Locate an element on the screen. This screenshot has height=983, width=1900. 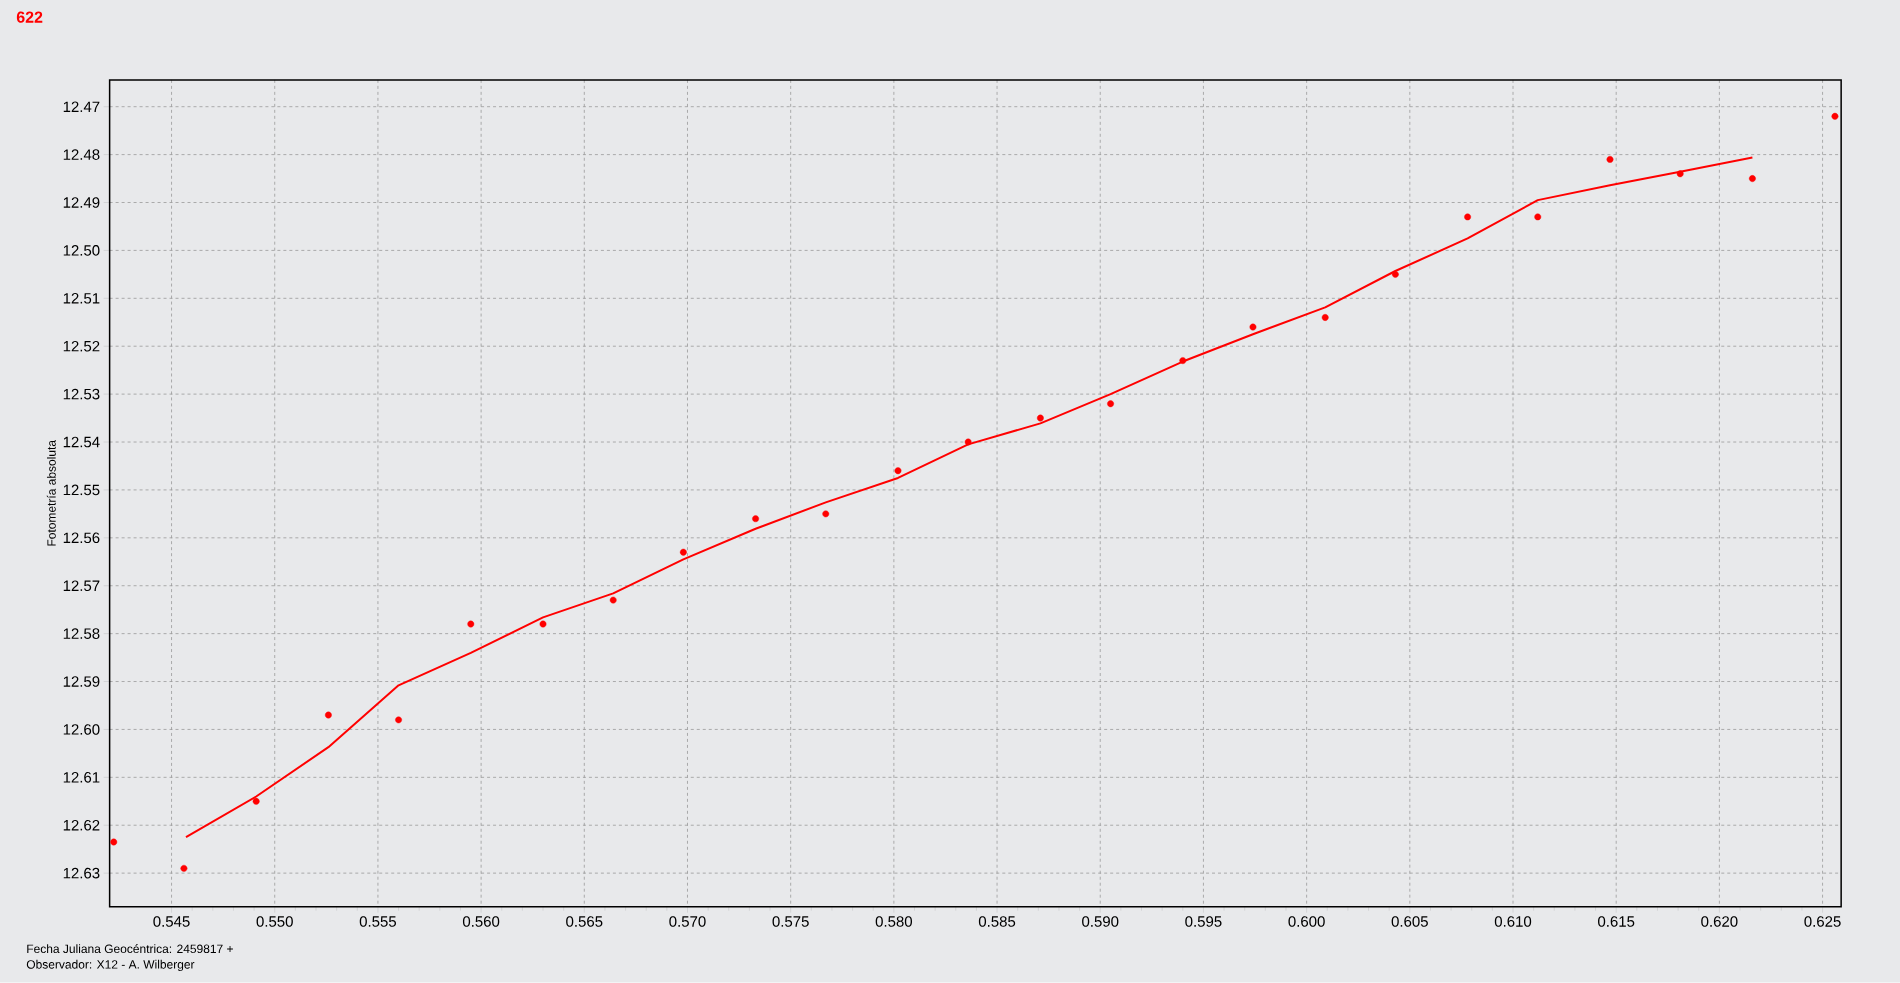
x-tick-label: 0.585 is located at coordinates (997, 921).